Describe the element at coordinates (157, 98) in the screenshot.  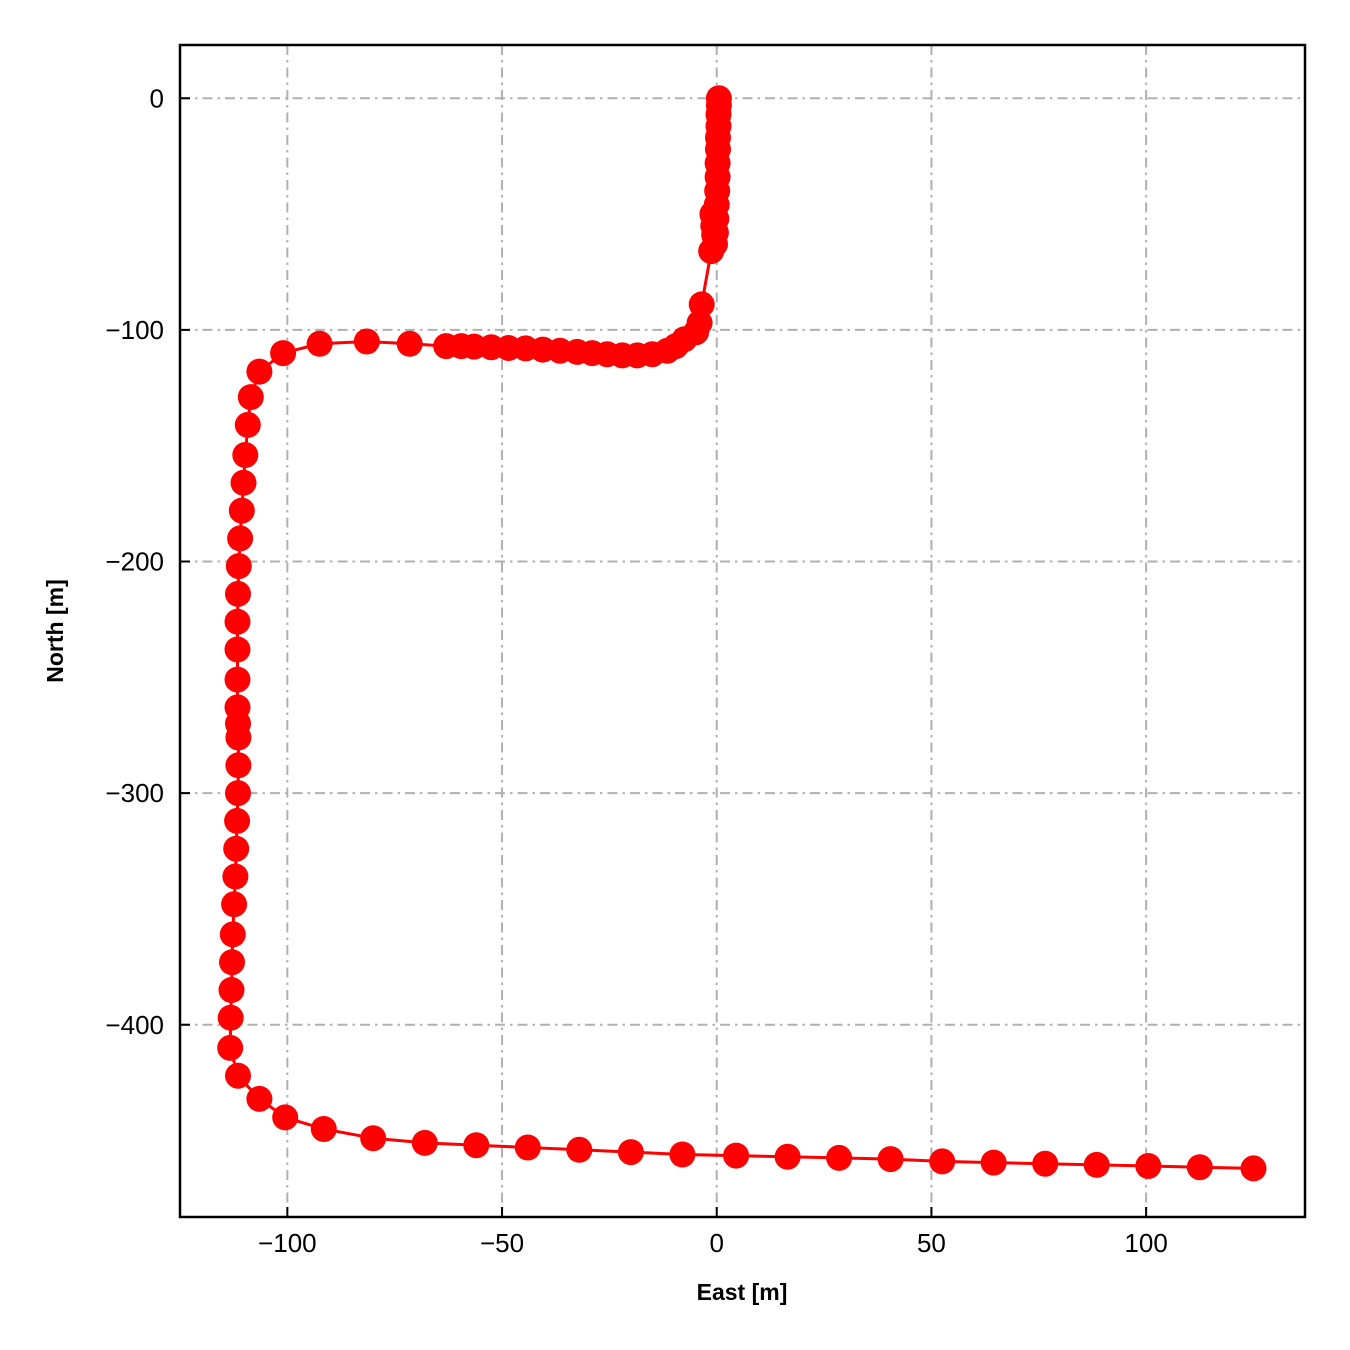
I see `y-tick-label: 0` at that location.